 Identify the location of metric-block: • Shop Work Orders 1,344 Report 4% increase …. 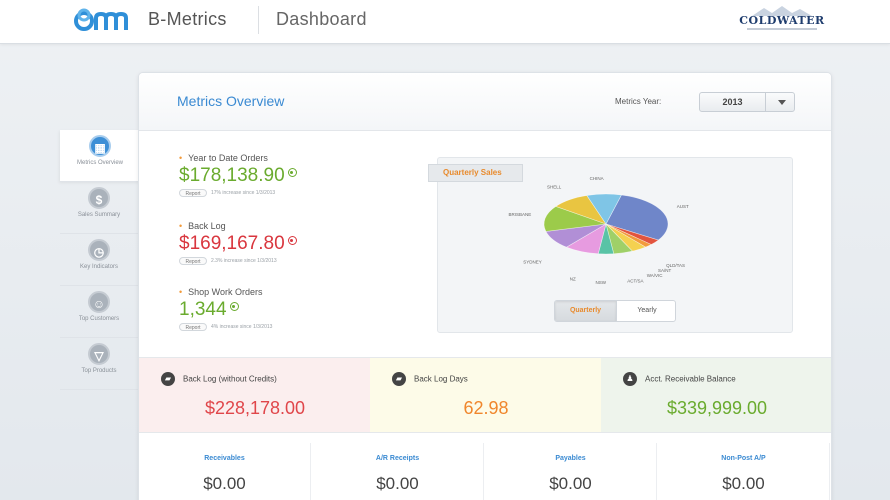
(289, 309).